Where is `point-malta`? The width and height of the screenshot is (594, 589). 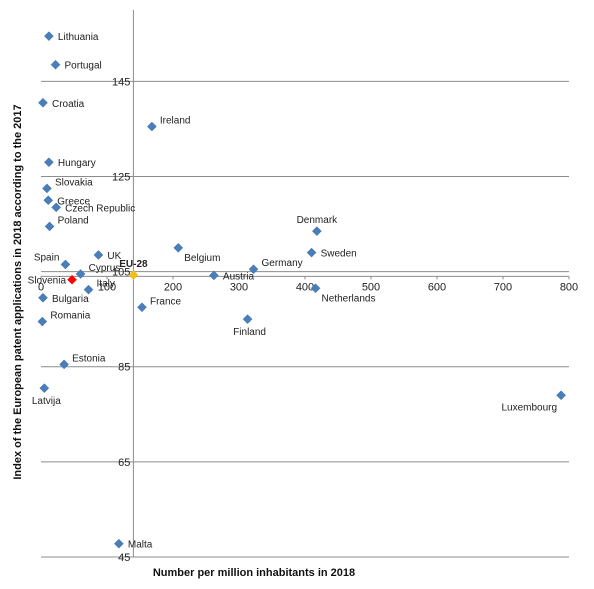 point-malta is located at coordinates (119, 543).